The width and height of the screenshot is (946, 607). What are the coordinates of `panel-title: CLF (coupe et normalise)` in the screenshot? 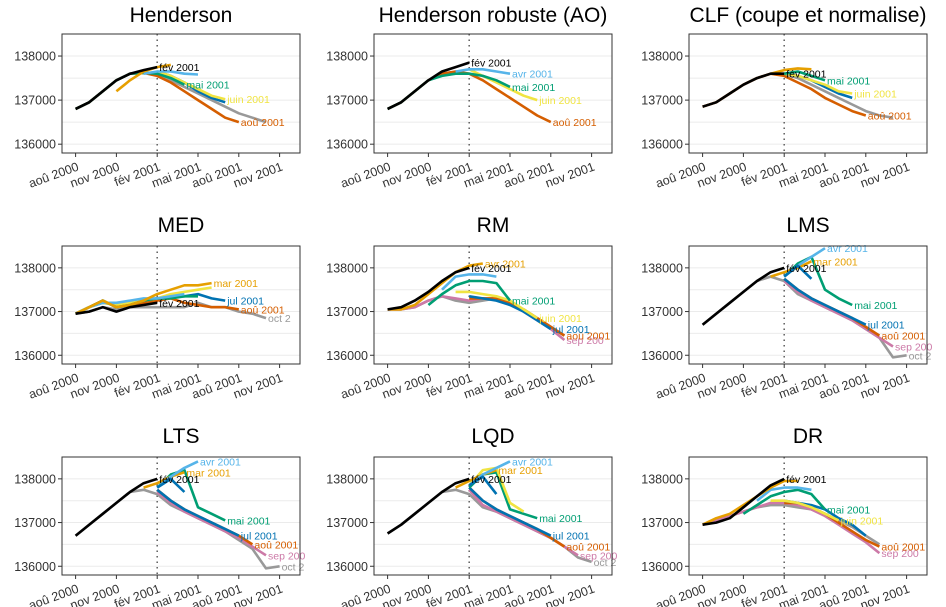 It's located at (808, 15).